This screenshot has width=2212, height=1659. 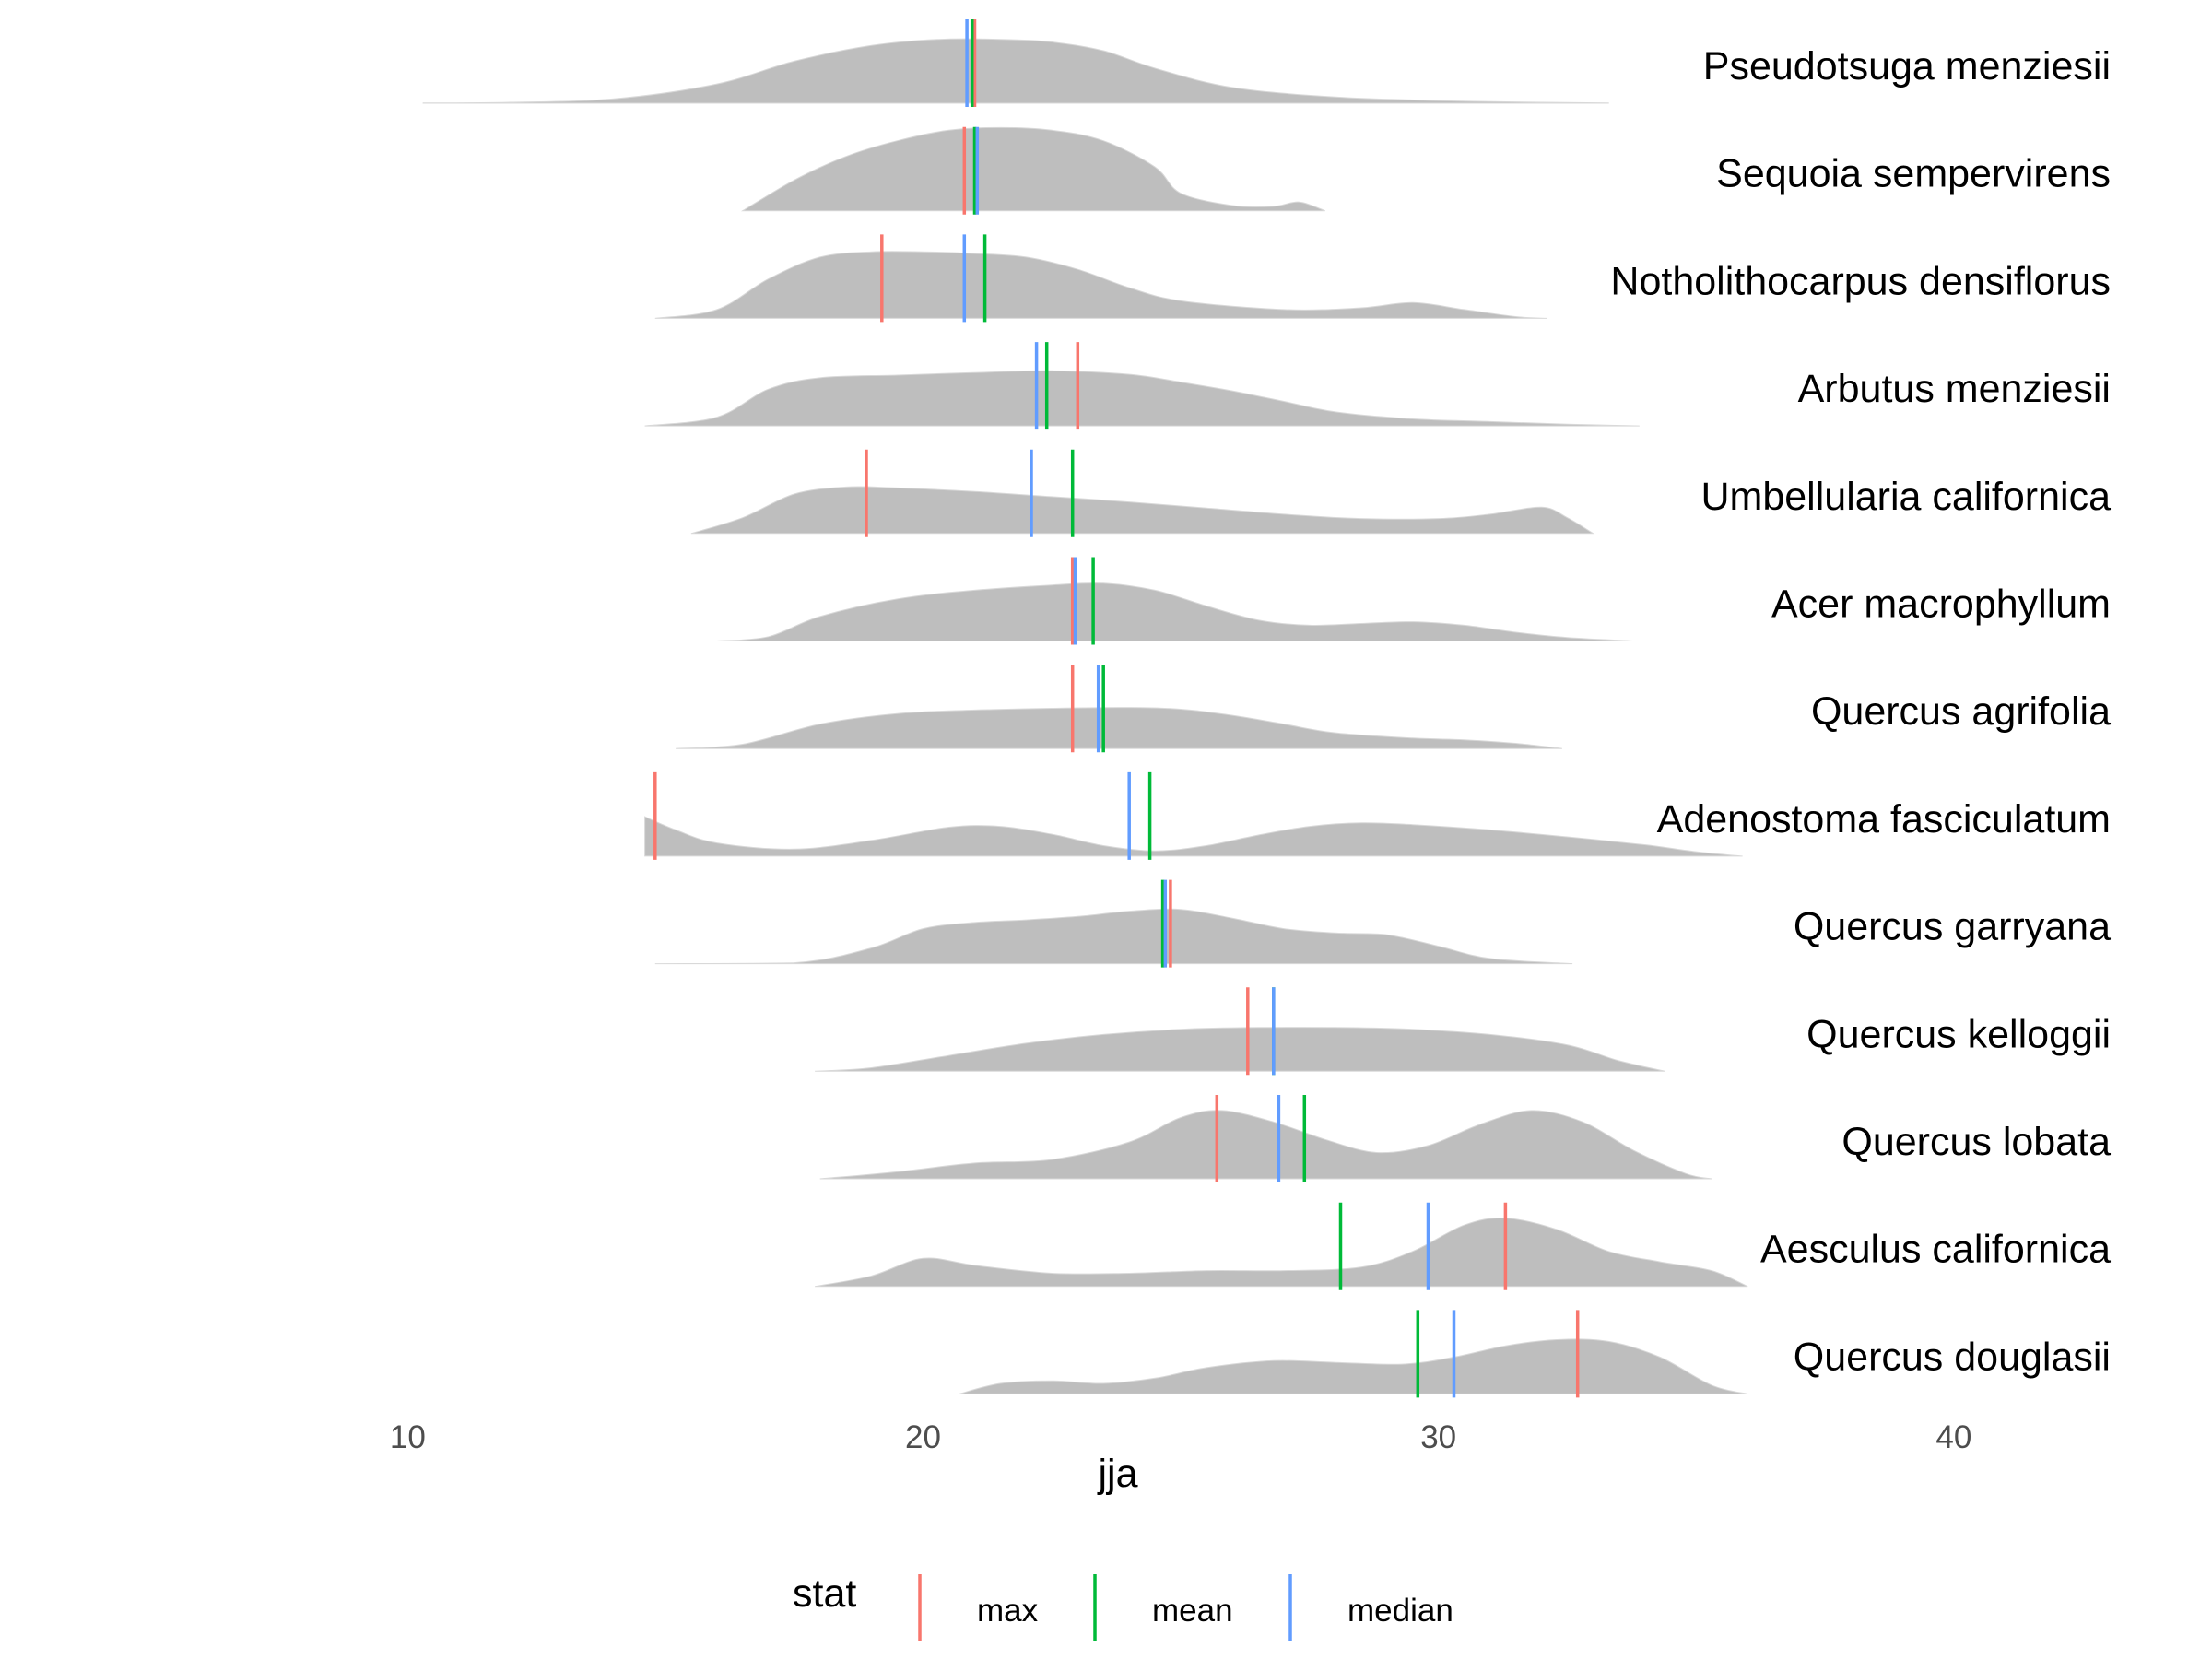 I want to click on ridge-quercus-douglasii: Quercus douglasii, so click(x=1535, y=1354).